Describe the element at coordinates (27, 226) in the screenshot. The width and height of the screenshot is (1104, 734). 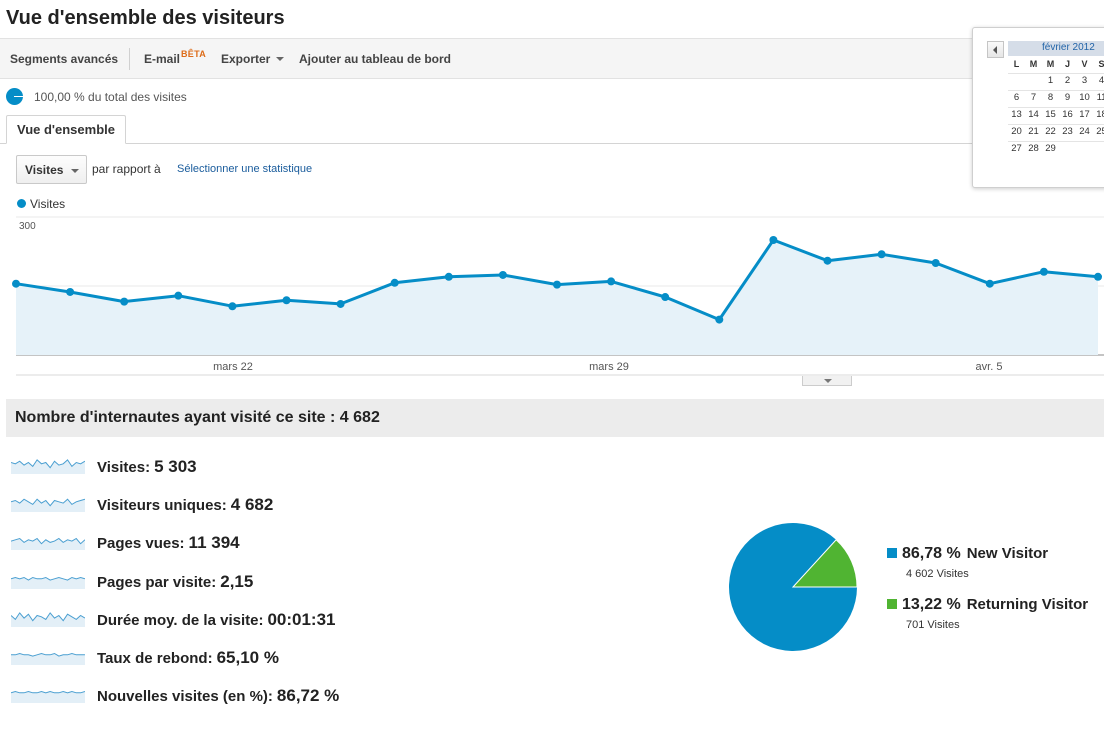
I see `y-tick-label: 300` at that location.